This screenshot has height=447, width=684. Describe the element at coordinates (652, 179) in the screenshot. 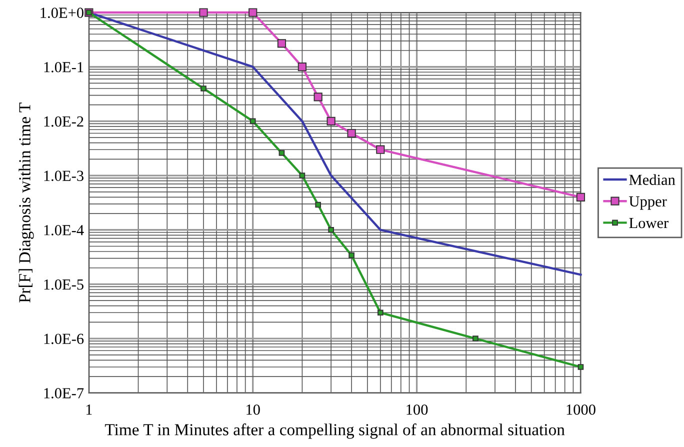

I see `legend-label: Median` at that location.